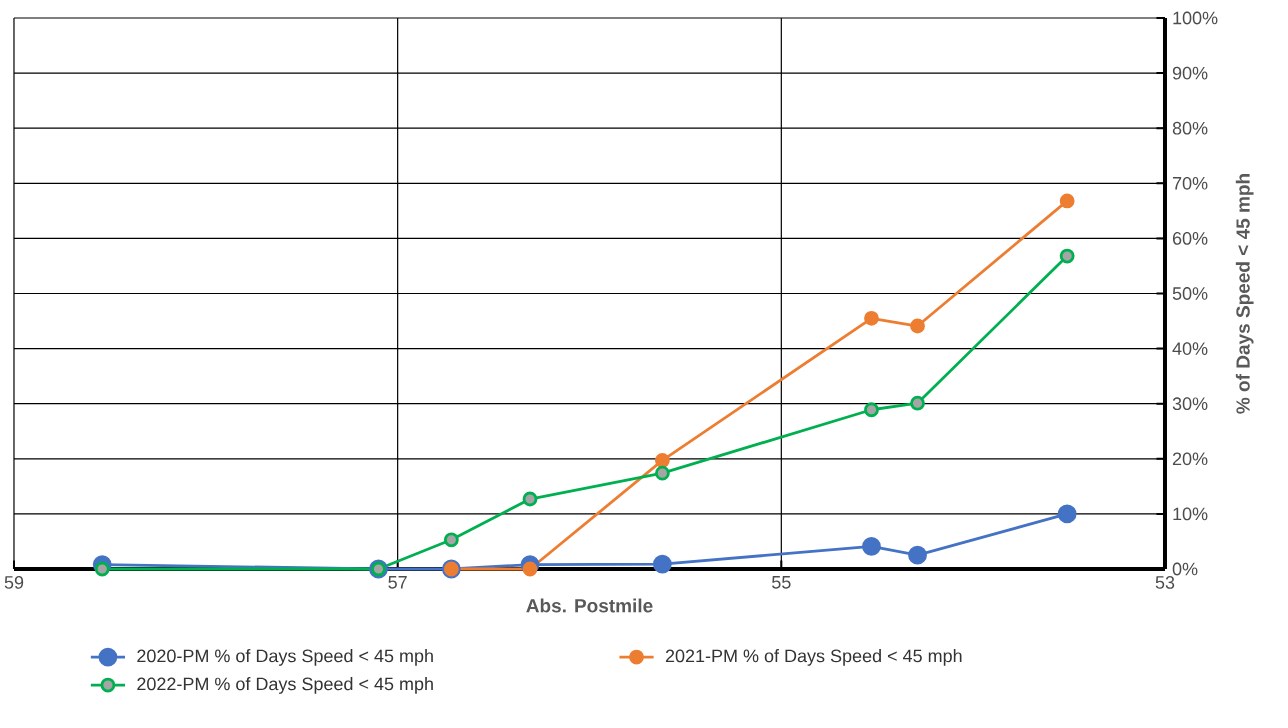 This screenshot has height=728, width=1288. Describe the element at coordinates (781, 582) in the screenshot. I see `x-tick-label: 55` at that location.